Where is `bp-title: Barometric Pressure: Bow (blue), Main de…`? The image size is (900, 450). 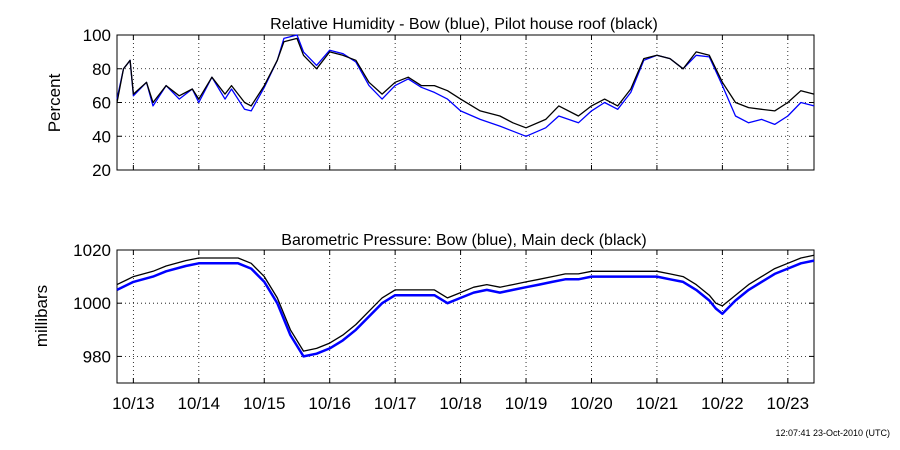 bp-title: Barometric Pressure: Bow (blue), Main de… is located at coordinates (463, 240).